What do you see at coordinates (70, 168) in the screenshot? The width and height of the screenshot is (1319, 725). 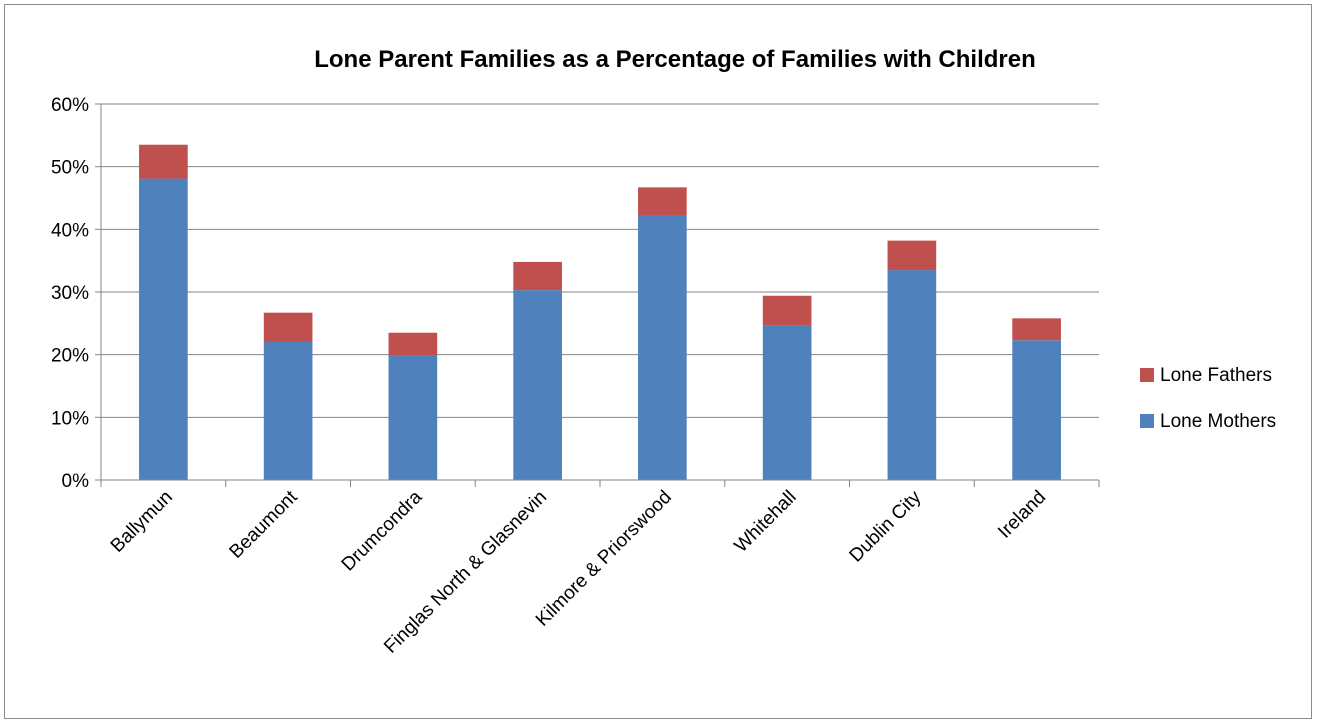 I see `y-tick-label: 50%` at bounding box center [70, 168].